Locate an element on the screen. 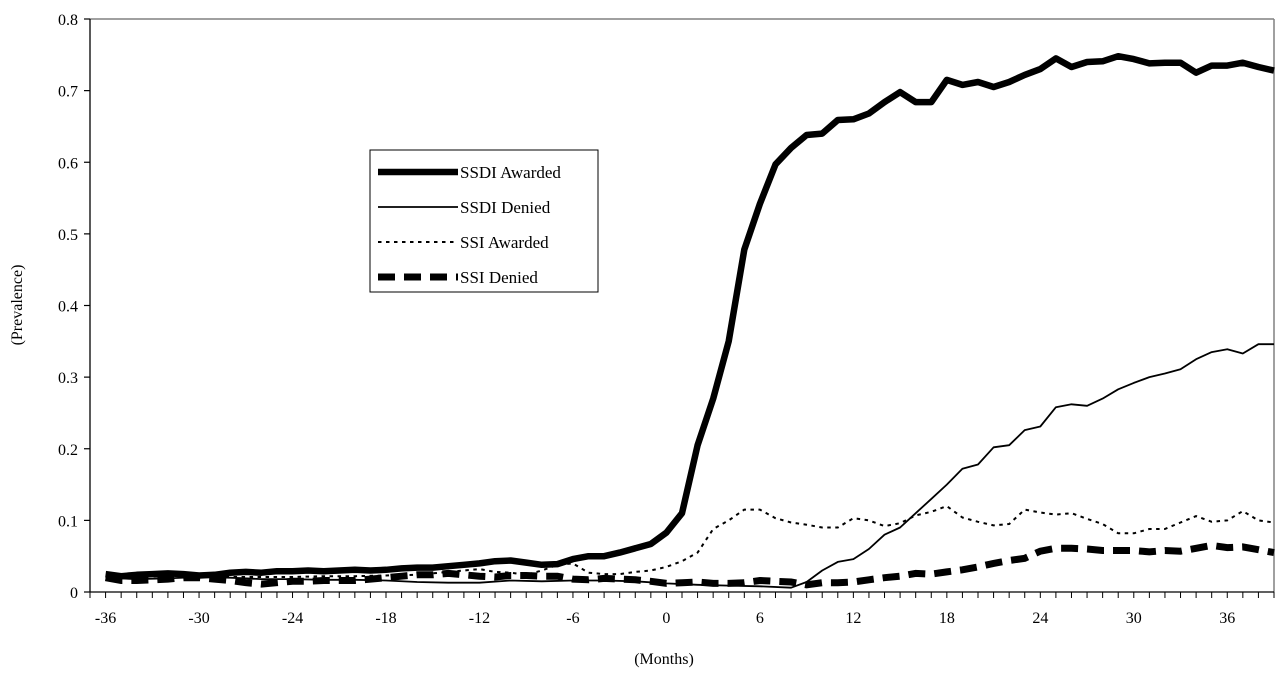 This screenshot has width=1275, height=675. y-tick-label: 0.8 is located at coordinates (68, 20).